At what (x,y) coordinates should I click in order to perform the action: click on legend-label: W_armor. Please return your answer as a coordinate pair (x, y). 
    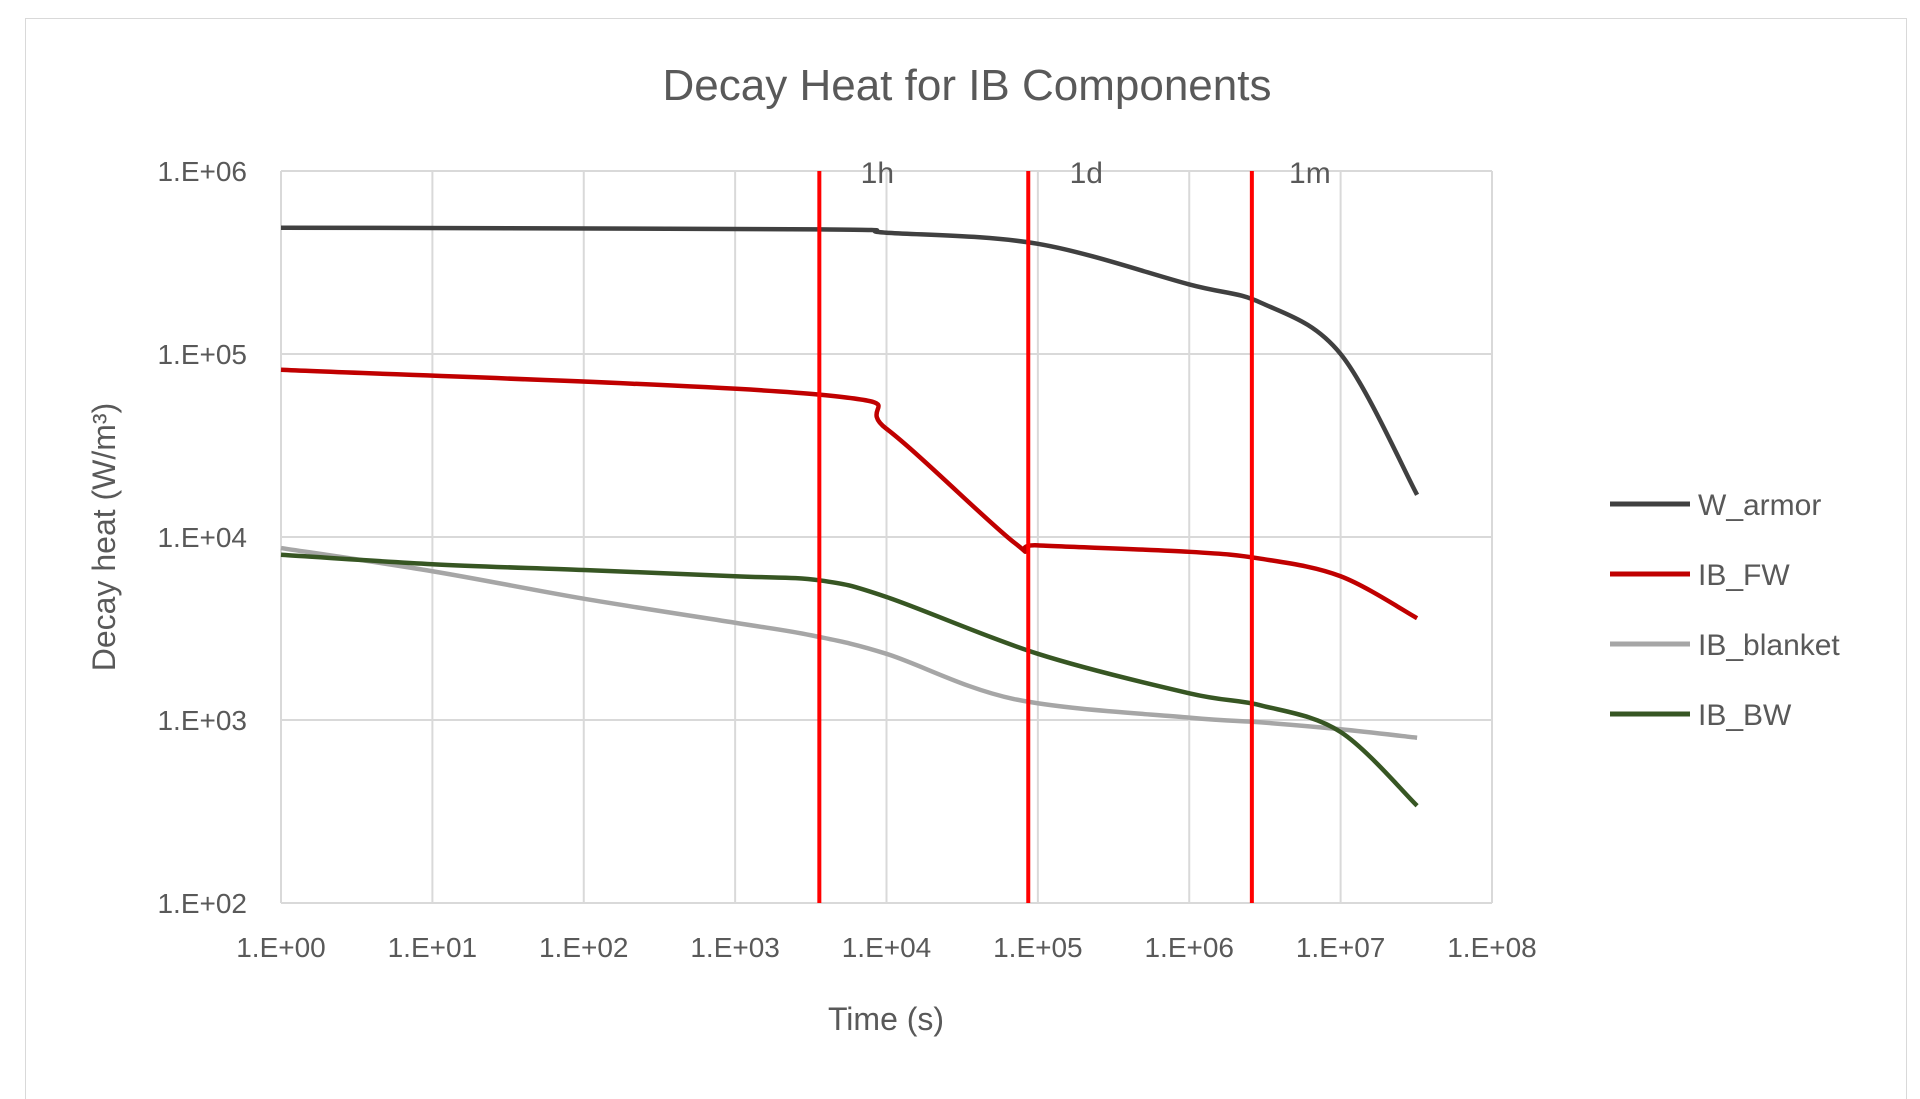
    Looking at the image, I should click on (1759, 505).